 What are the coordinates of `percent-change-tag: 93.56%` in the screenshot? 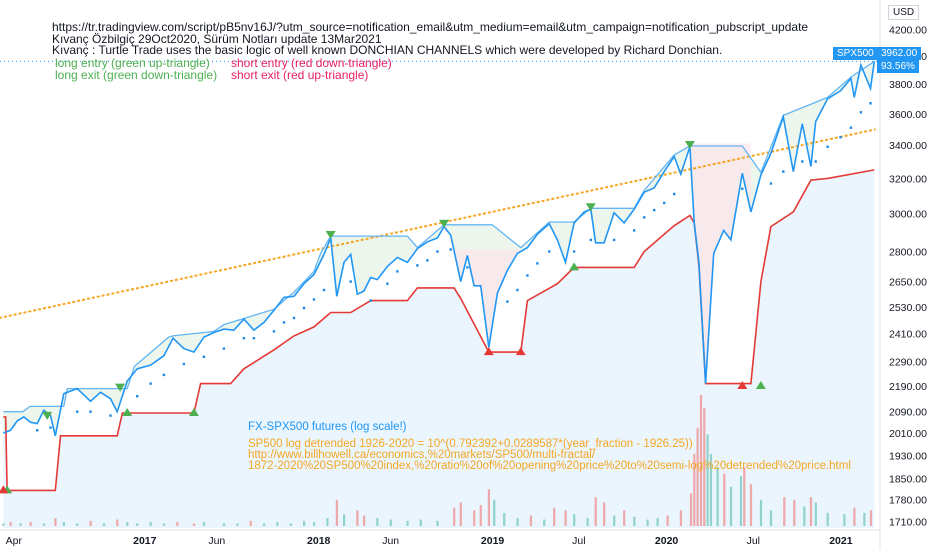 It's located at (898, 66).